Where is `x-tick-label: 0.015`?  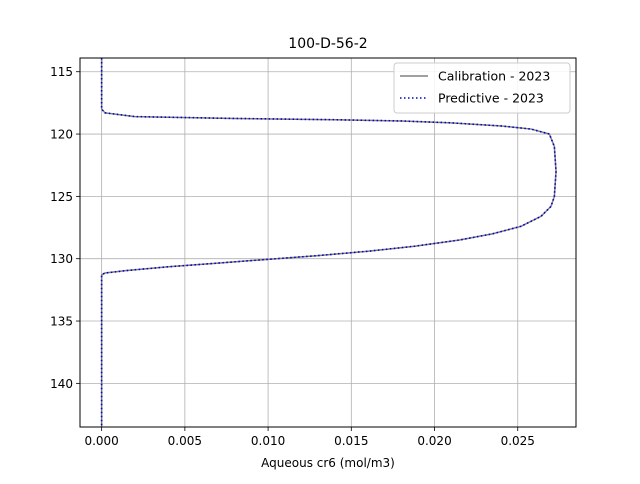
x-tick-label: 0.015 is located at coordinates (351, 441).